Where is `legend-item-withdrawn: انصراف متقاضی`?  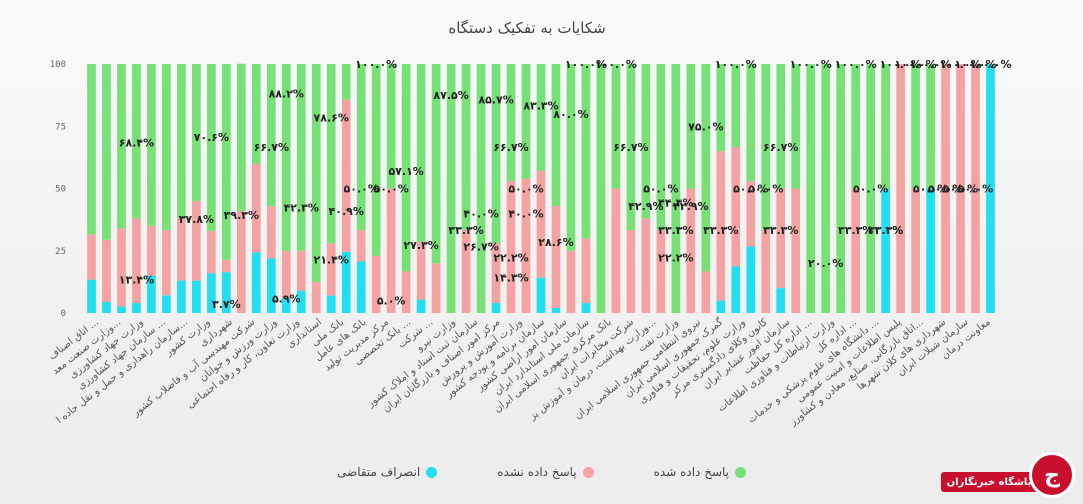
legend-item-withdrawn: انصراف متقاضی is located at coordinates (387, 472).